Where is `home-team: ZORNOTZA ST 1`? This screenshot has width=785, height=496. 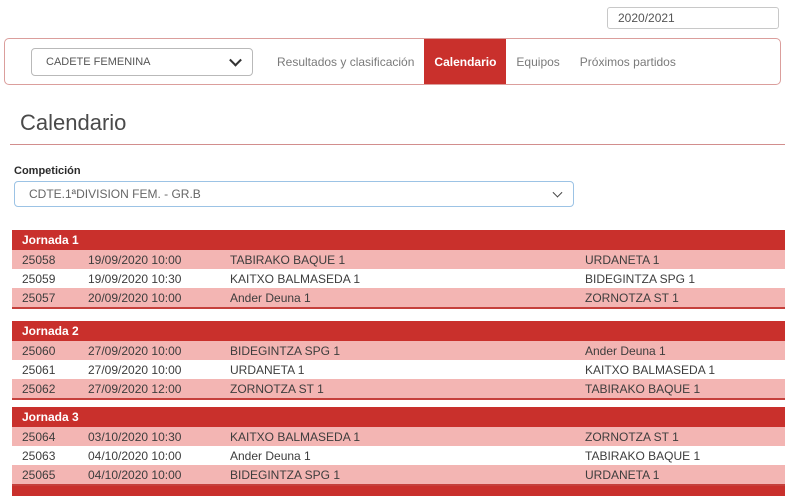 home-team: ZORNOTZA ST 1 is located at coordinates (277, 388).